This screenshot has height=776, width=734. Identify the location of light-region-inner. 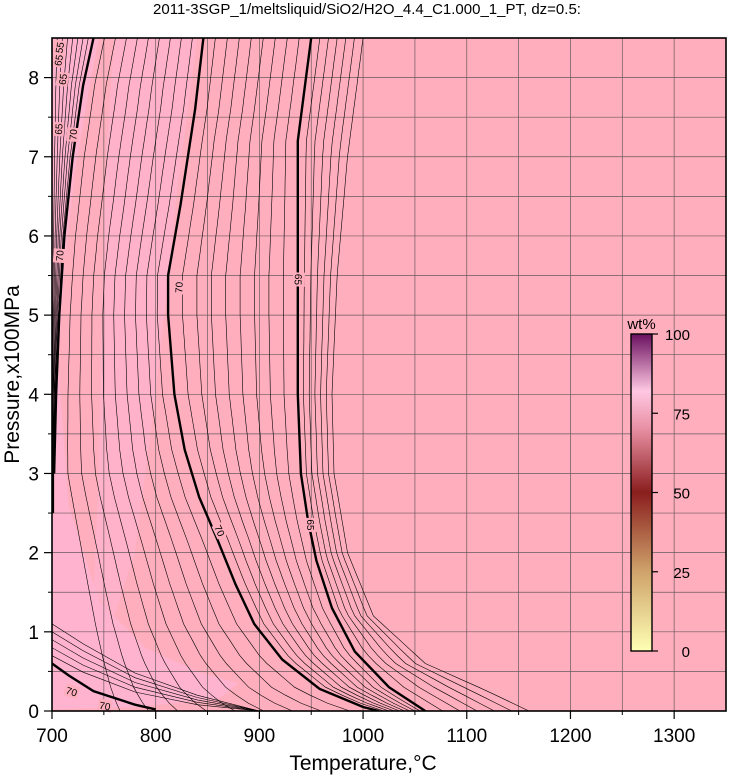
(145, 327).